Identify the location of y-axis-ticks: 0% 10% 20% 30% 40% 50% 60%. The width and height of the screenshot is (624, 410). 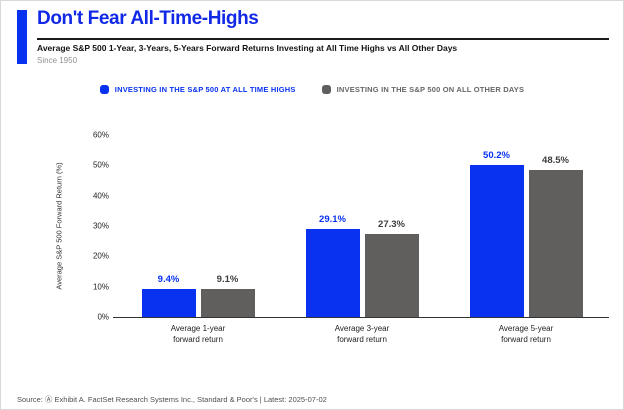
(91, 226).